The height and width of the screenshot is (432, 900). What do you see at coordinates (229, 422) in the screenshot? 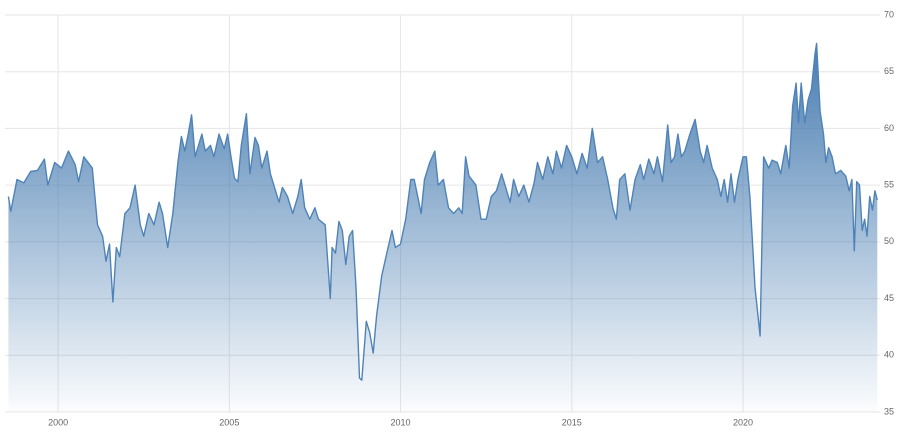
I see `x-tick-label: 2005` at bounding box center [229, 422].